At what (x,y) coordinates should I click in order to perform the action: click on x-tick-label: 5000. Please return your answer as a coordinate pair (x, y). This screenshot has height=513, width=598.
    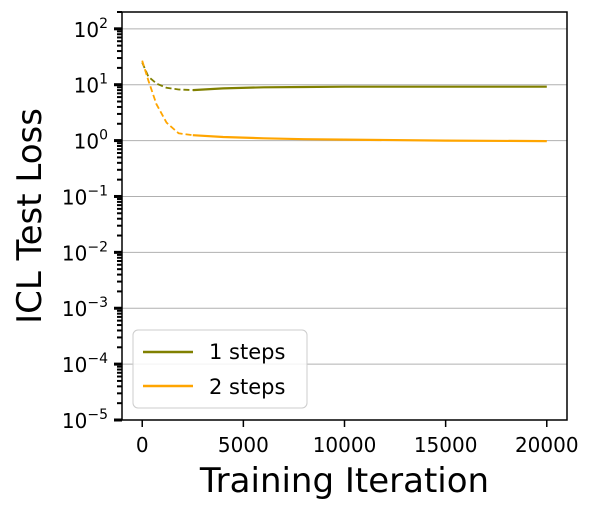
    Looking at the image, I should click on (243, 445).